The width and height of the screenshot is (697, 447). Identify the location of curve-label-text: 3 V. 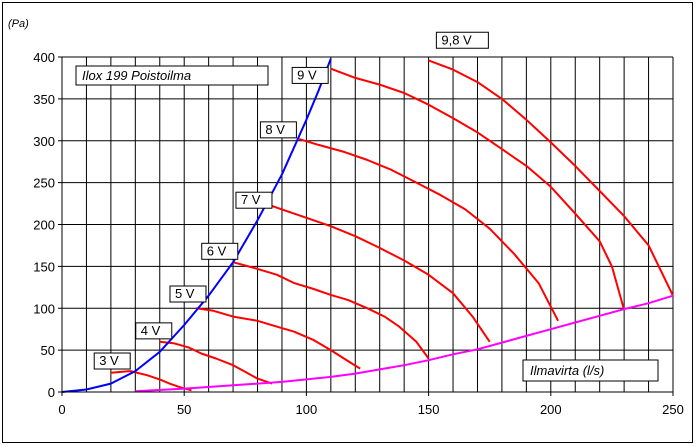
(109, 360).